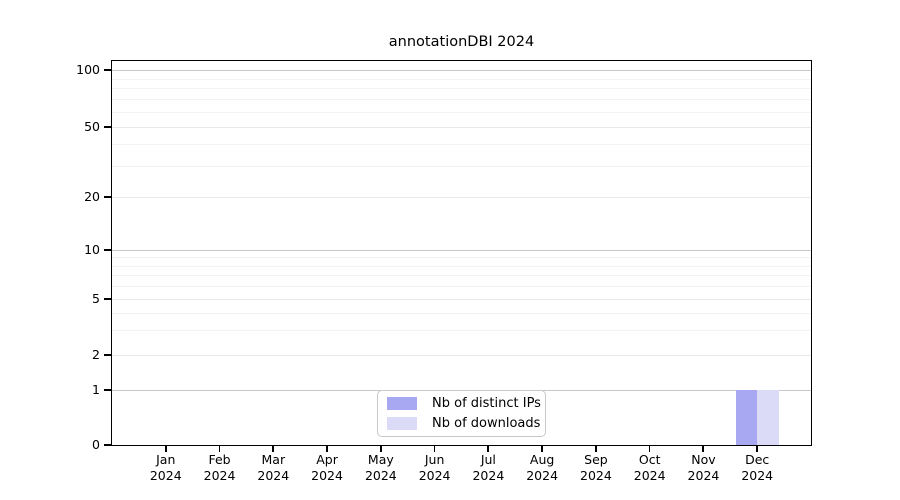 The height and width of the screenshot is (500, 900). I want to click on y-tick-label-5: 5, so click(96, 298).